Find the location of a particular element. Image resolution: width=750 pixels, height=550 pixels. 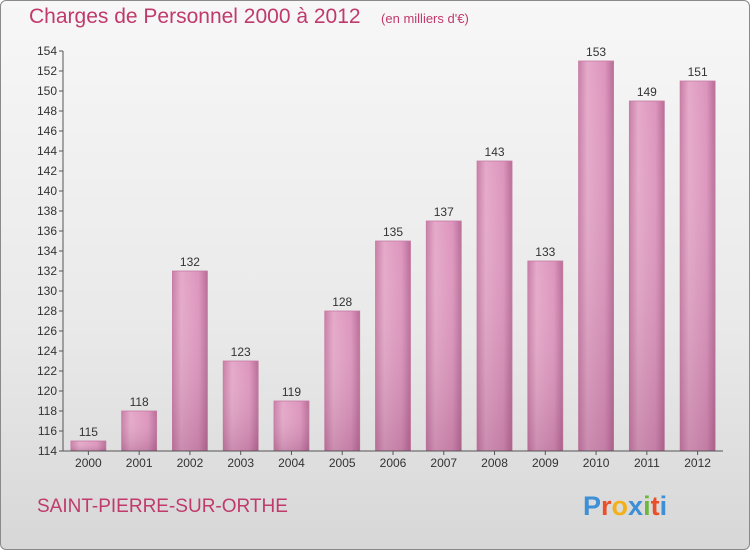

bar-value-label: 143 is located at coordinates (495, 152).